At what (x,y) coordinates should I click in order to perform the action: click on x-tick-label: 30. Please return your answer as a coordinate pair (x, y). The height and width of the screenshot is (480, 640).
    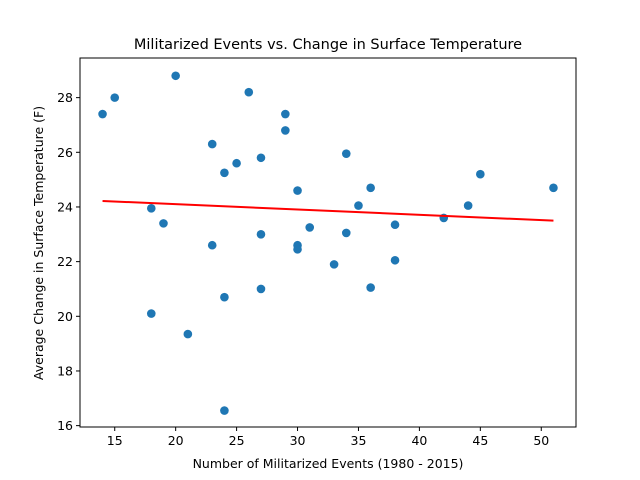
    Looking at the image, I should click on (298, 440).